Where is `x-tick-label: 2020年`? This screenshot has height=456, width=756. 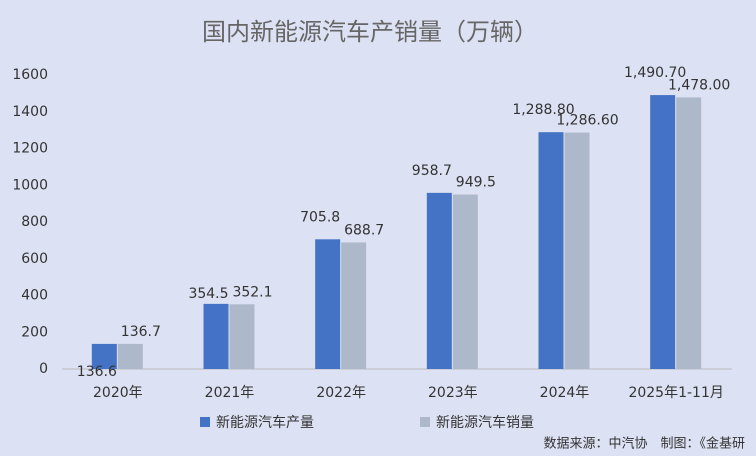 x-tick-label: 2020年 is located at coordinates (118, 393).